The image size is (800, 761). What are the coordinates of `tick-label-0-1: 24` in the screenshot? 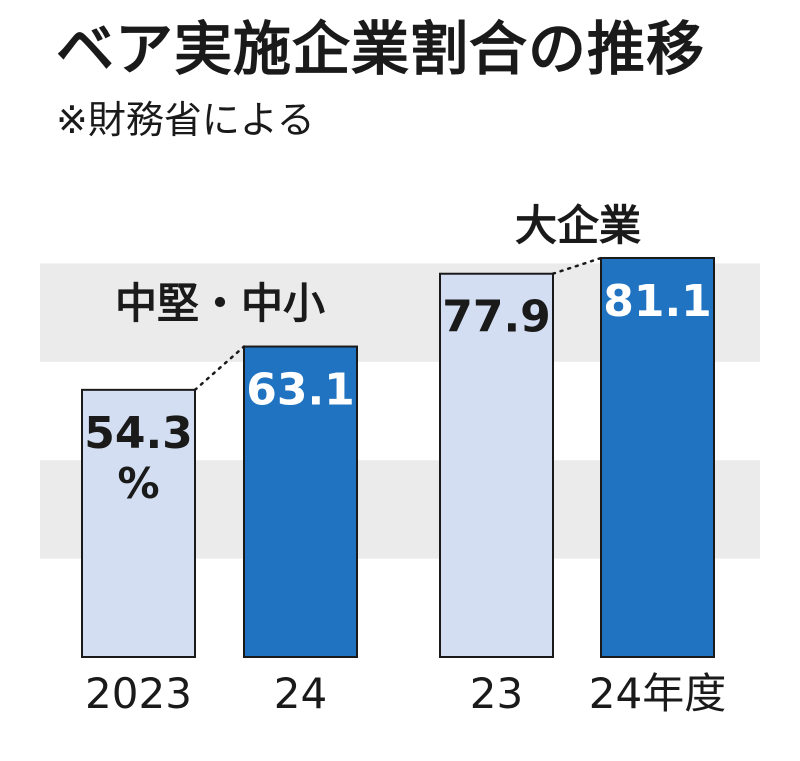 It's located at (300, 693).